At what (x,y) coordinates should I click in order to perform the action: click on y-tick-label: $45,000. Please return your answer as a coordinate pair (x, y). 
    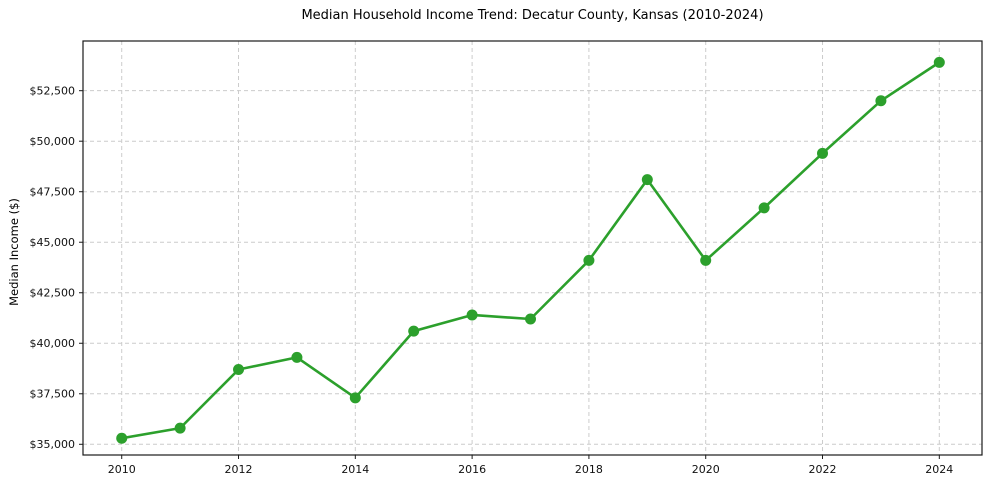
    Looking at the image, I should click on (53, 242).